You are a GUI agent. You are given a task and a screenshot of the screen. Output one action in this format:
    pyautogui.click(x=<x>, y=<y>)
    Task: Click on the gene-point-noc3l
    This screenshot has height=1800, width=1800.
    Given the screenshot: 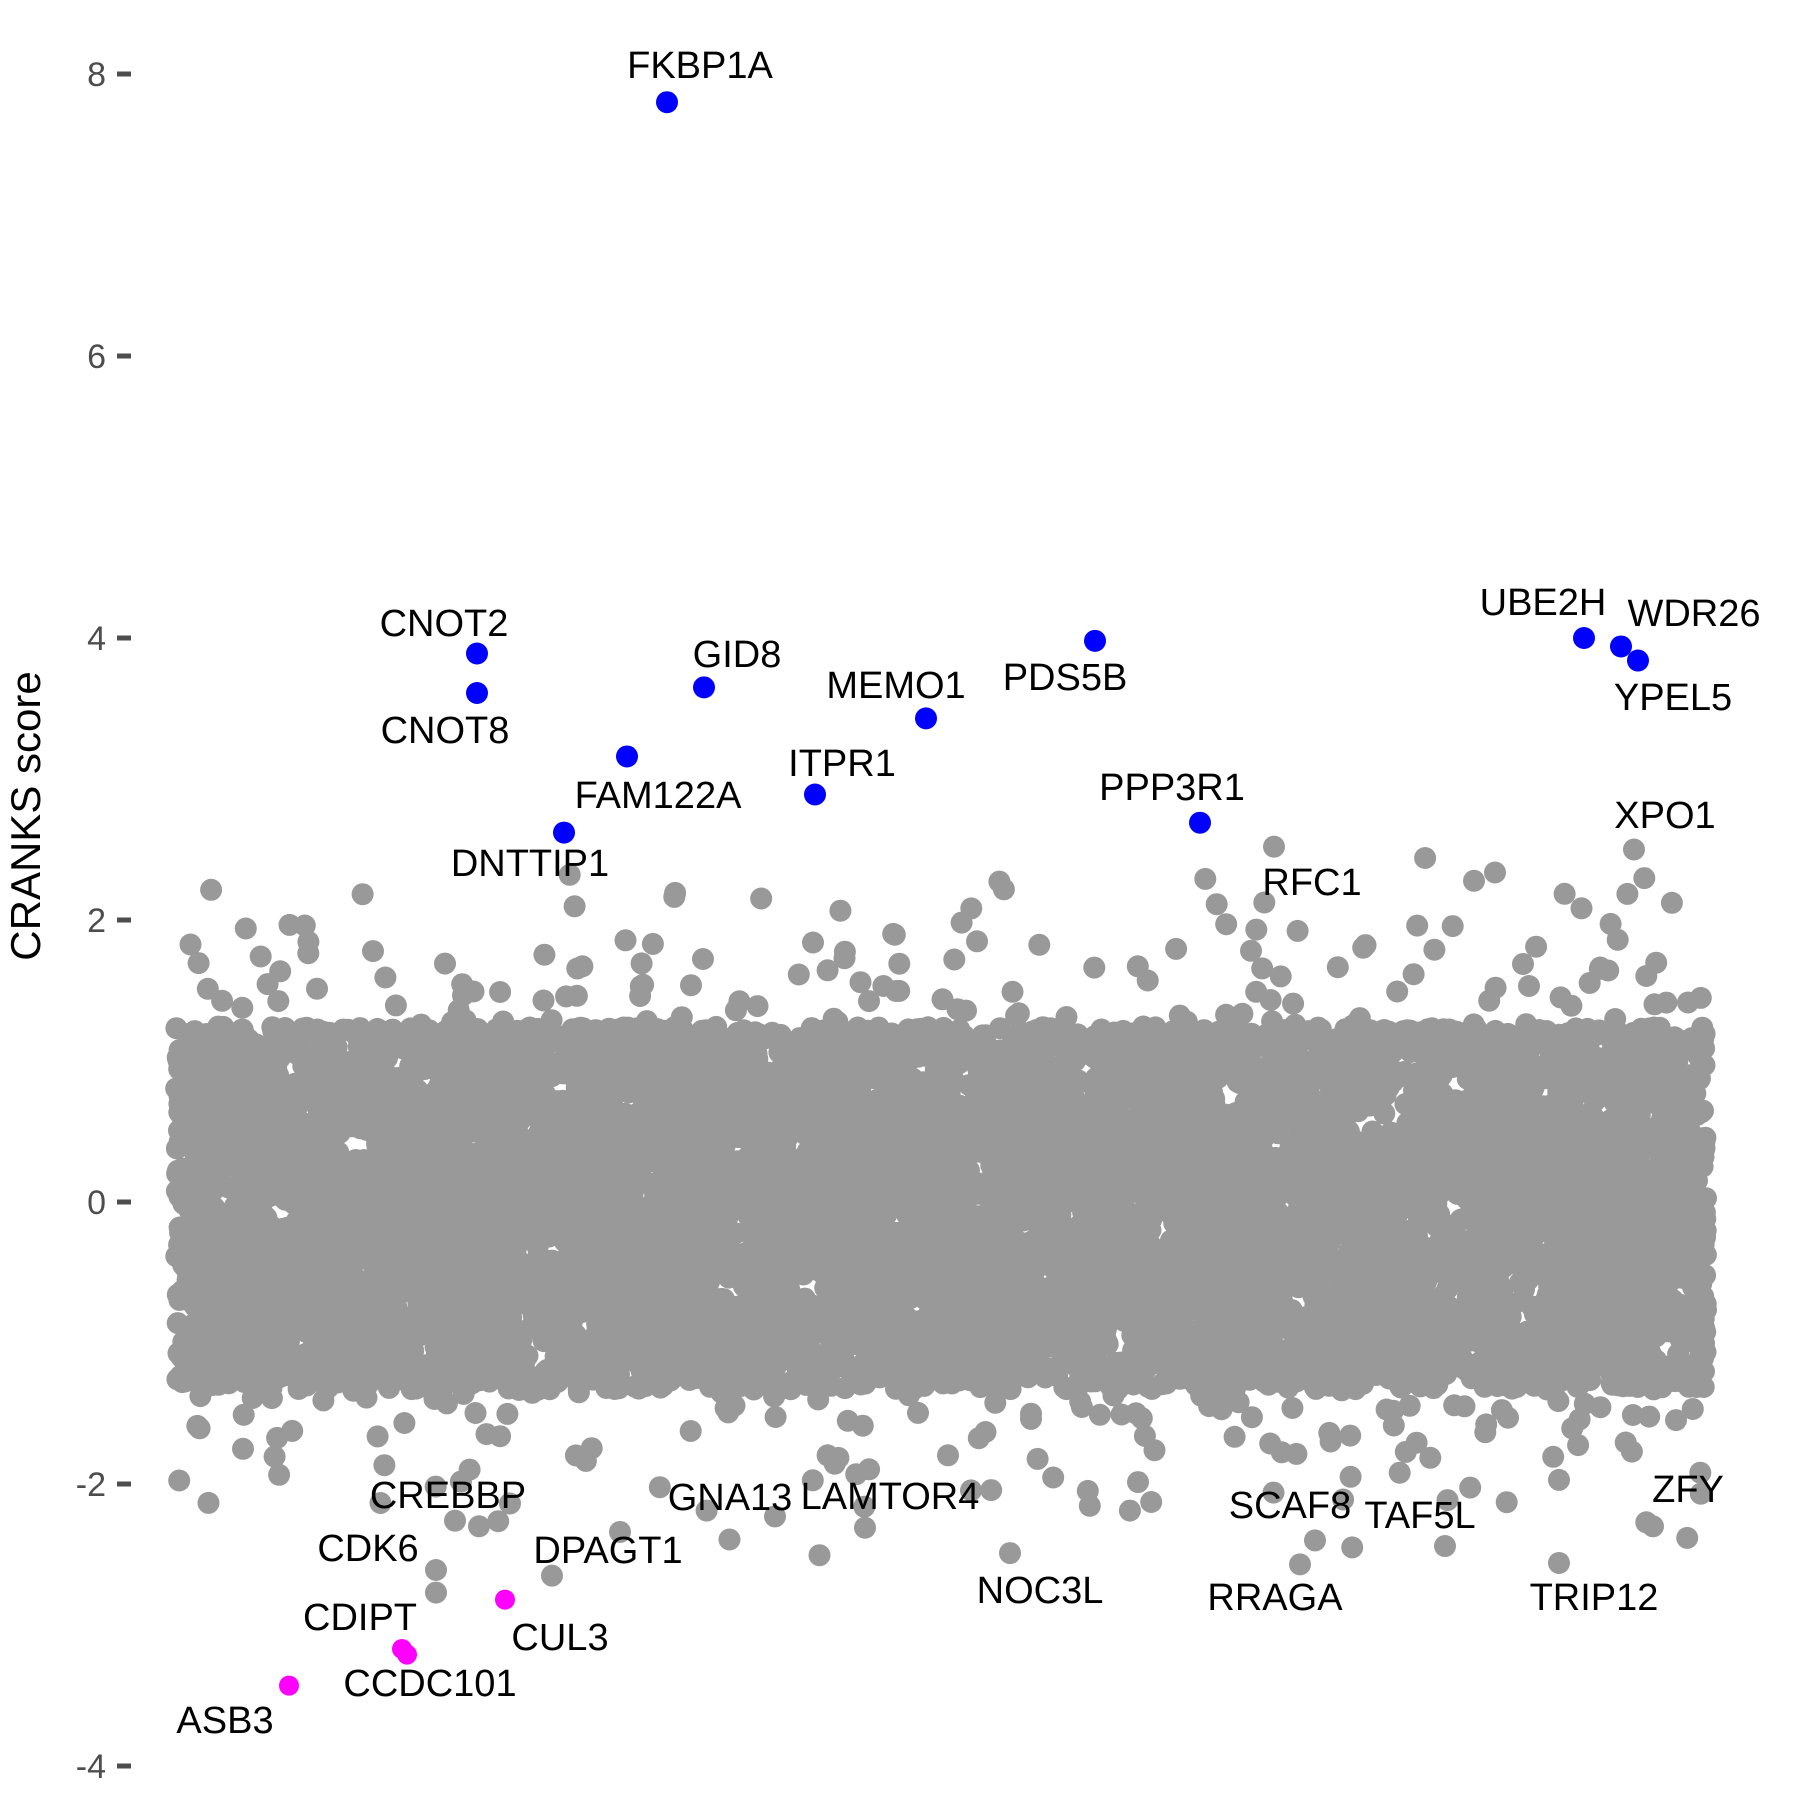 What is the action you would take?
    pyautogui.click(x=1010, y=1553)
    